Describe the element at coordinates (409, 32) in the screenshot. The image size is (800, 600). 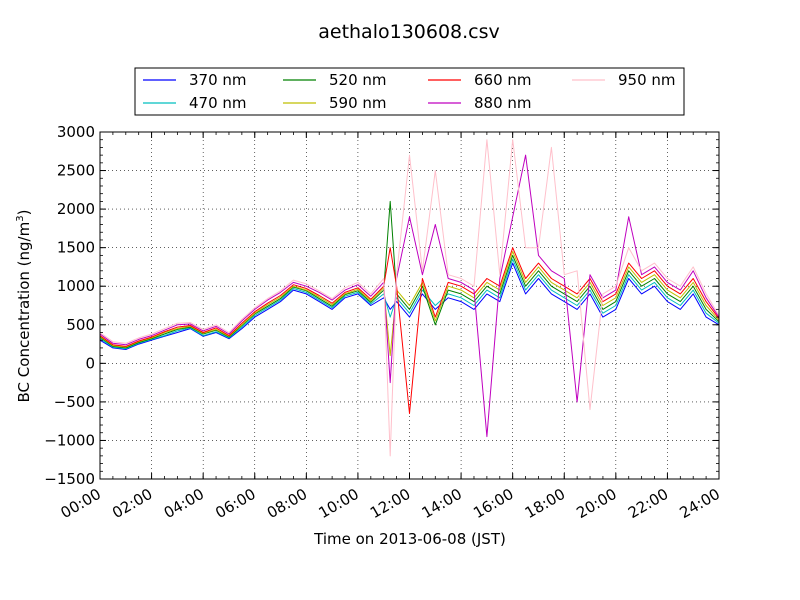
I see `chart-title: aethalo130608.csv` at that location.